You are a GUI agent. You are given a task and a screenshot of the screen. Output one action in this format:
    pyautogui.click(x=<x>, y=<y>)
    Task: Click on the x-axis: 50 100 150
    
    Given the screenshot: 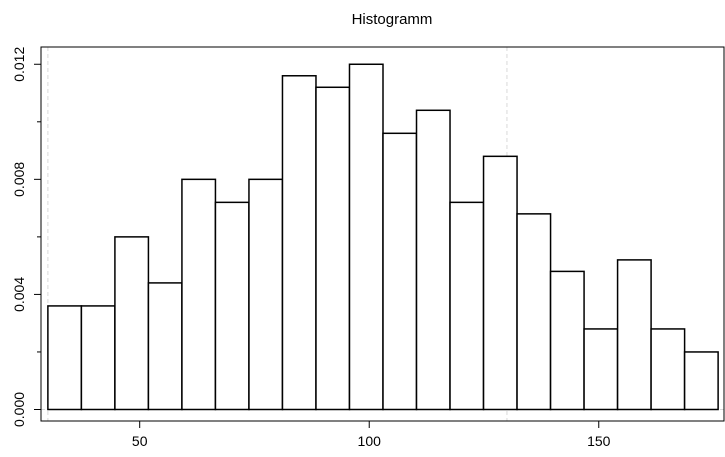 What is the action you would take?
    pyautogui.click(x=371, y=435)
    